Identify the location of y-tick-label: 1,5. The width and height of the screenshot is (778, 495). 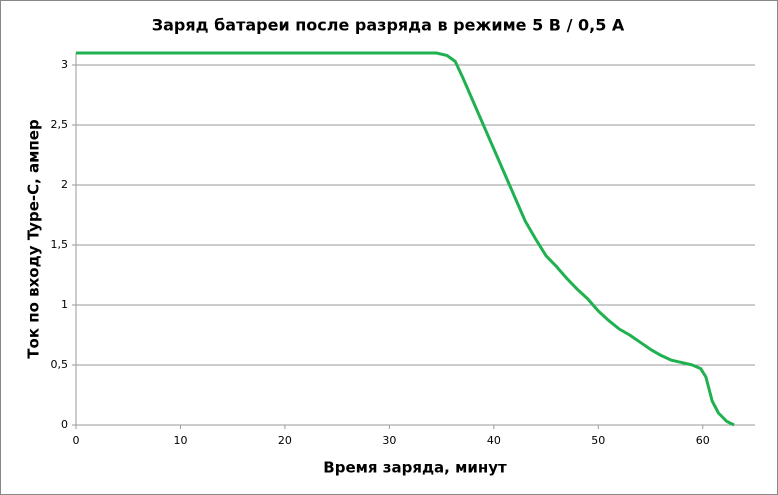
(60, 244).